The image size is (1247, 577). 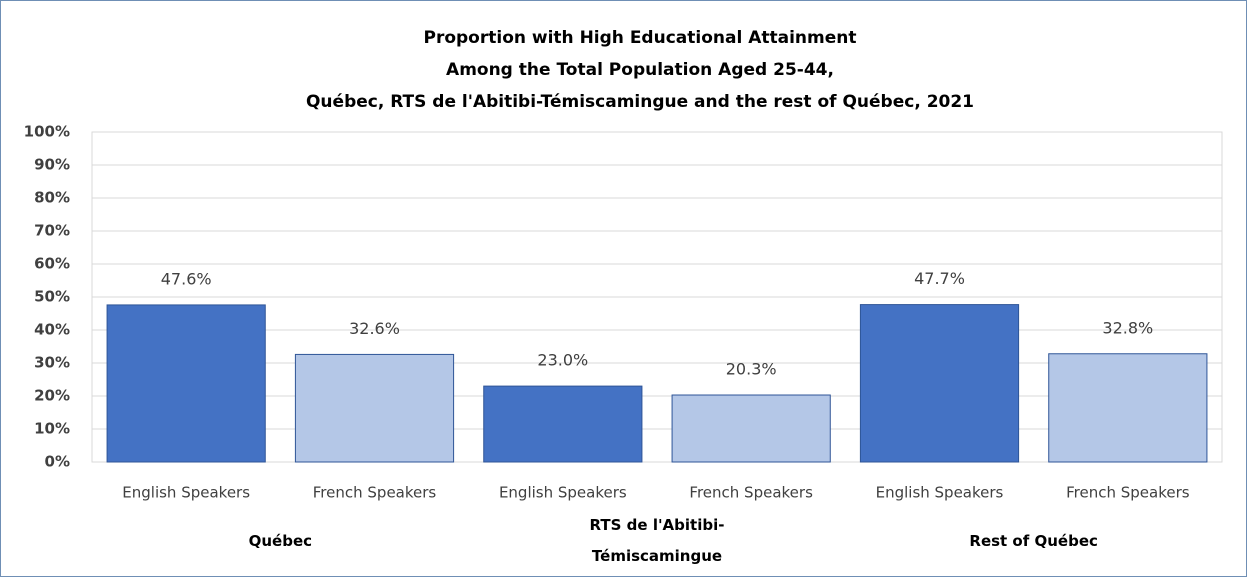 I want to click on chart-title: Among the Total Population Aged 25-44,, so click(x=640, y=70).